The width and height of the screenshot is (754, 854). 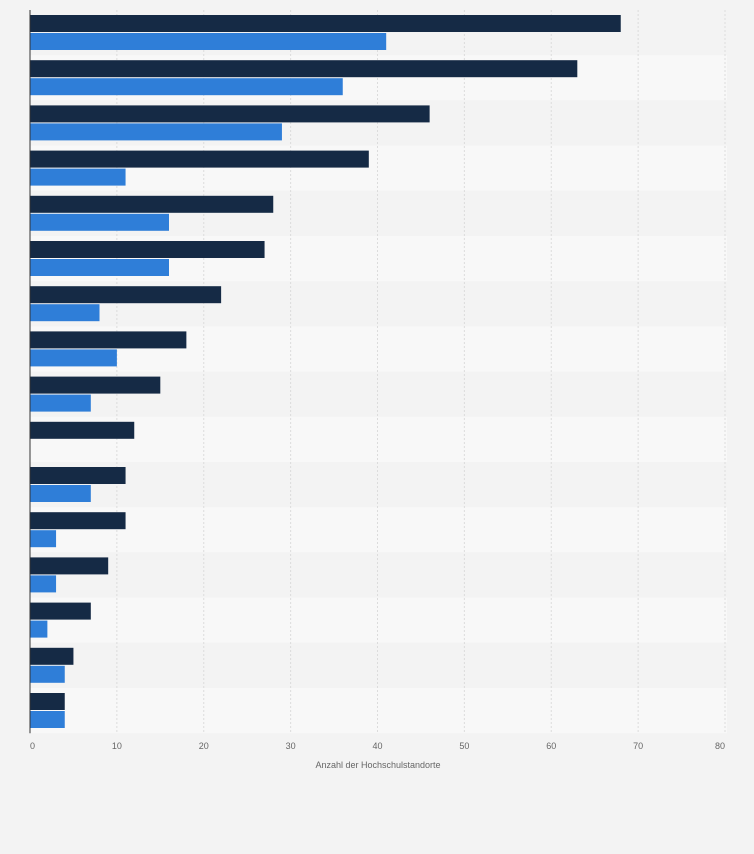 I want to click on x-tick-label: 60, so click(x=551, y=746).